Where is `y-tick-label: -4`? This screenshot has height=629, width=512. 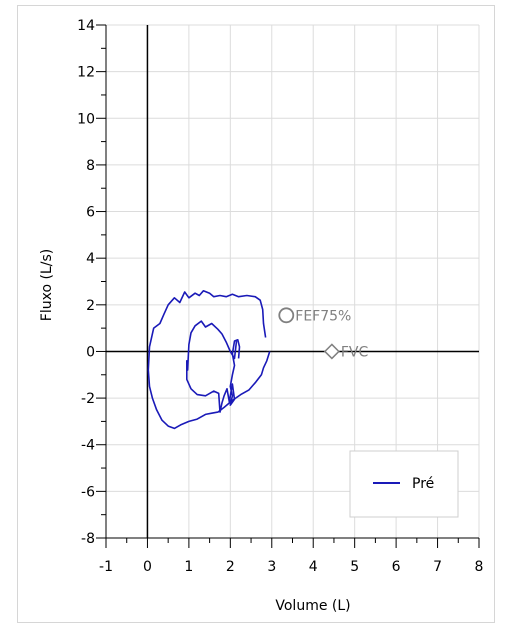
y-tick-label: -4 is located at coordinates (88, 446).